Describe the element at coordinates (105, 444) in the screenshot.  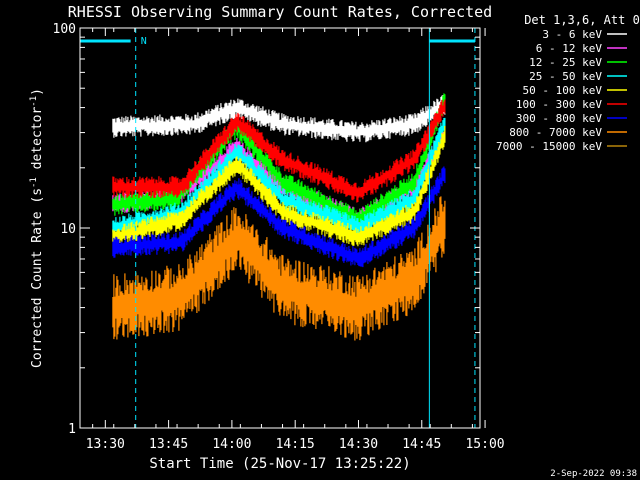
I see `x-tick-label-0: 13:30` at that location.